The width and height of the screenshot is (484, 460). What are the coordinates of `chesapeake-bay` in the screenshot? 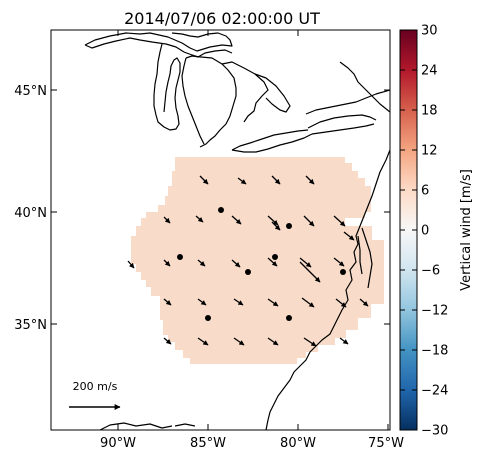 It's located at (365, 258).